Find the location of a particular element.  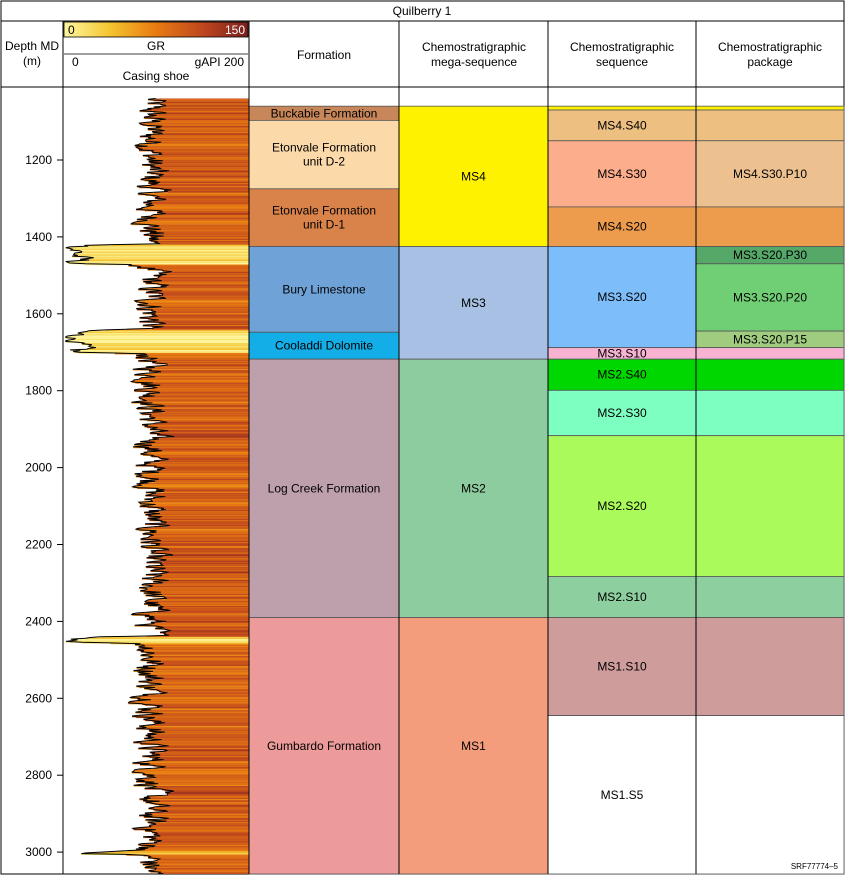

mega-header-line1: Chemostratigraphic is located at coordinates (474, 47).